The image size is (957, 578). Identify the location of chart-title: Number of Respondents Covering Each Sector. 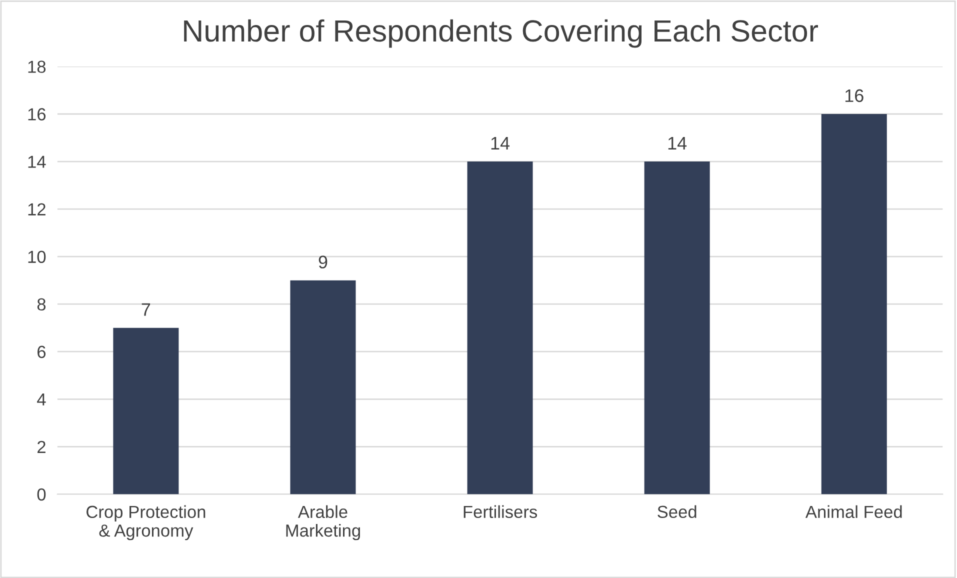
(501, 33).